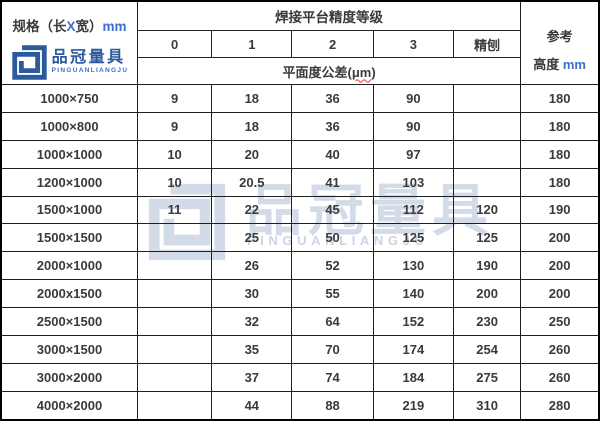 The image size is (600, 421). I want to click on grade-group-header: 焊接平台精度等级, so click(329, 15).